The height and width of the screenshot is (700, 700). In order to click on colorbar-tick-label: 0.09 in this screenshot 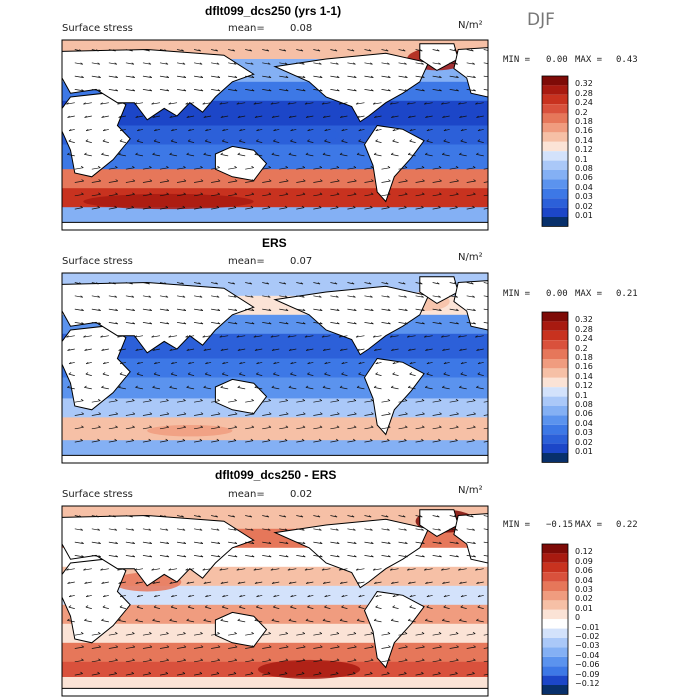, I will do `click(584, 561)`.